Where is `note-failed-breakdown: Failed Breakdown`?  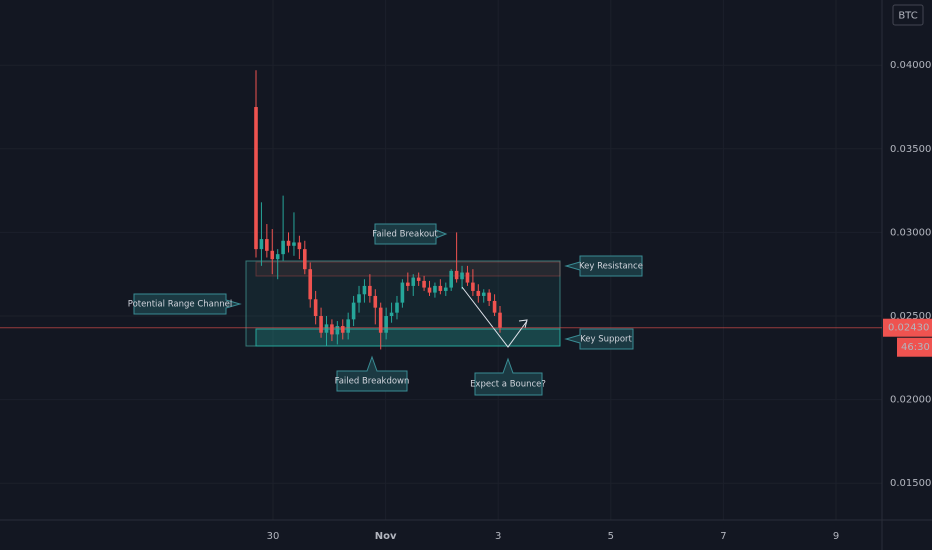
note-failed-breakdown: Failed Breakdown is located at coordinates (372, 373).